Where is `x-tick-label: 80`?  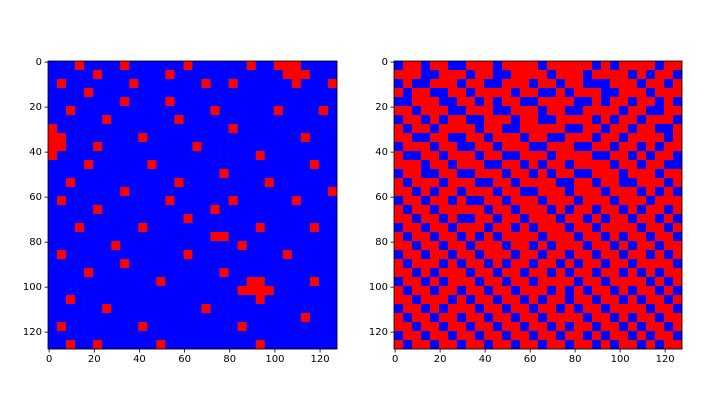 x-tick-label: 80 is located at coordinates (229, 359).